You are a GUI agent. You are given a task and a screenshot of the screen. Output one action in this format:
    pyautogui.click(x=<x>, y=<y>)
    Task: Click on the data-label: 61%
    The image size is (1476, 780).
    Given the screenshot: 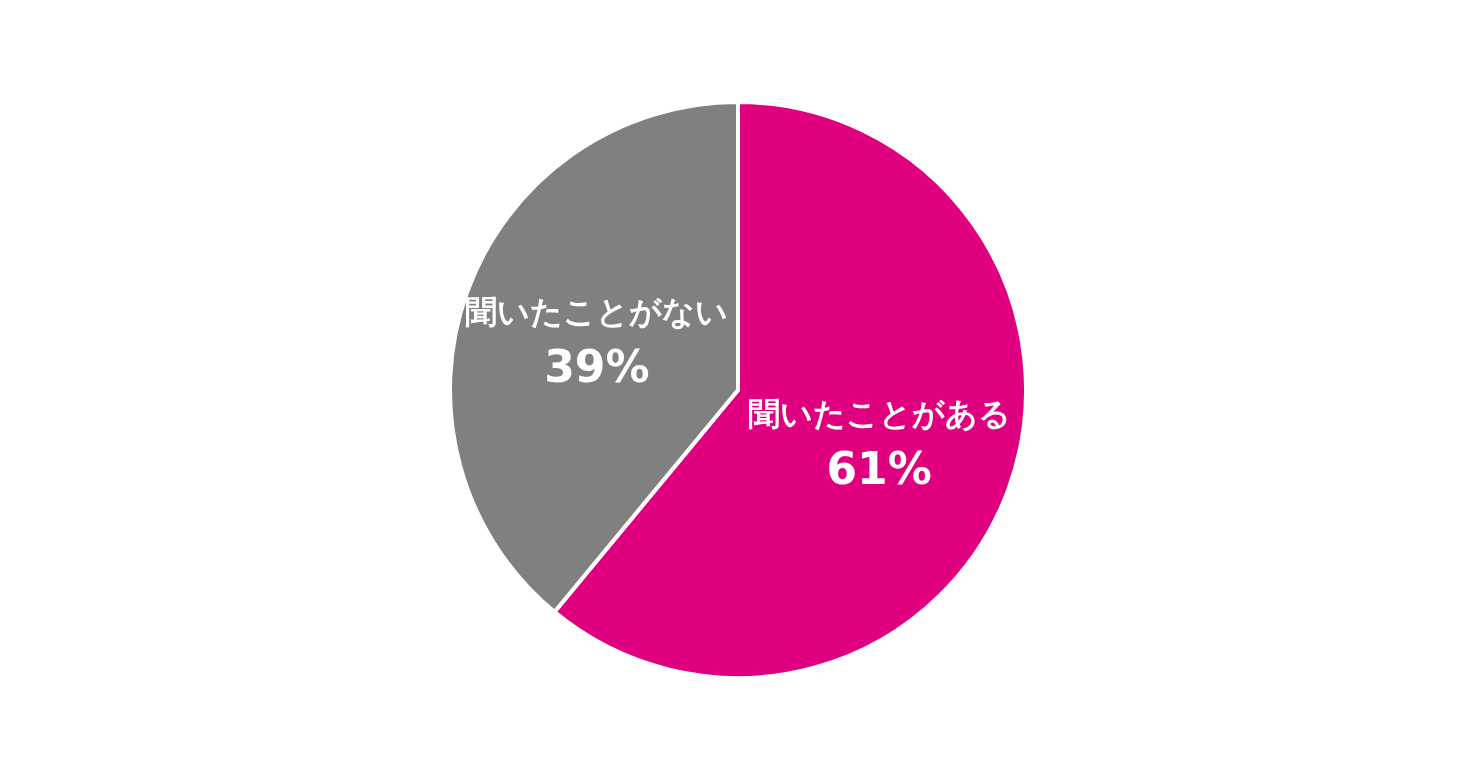 What is the action you would take?
    pyautogui.click(x=879, y=468)
    